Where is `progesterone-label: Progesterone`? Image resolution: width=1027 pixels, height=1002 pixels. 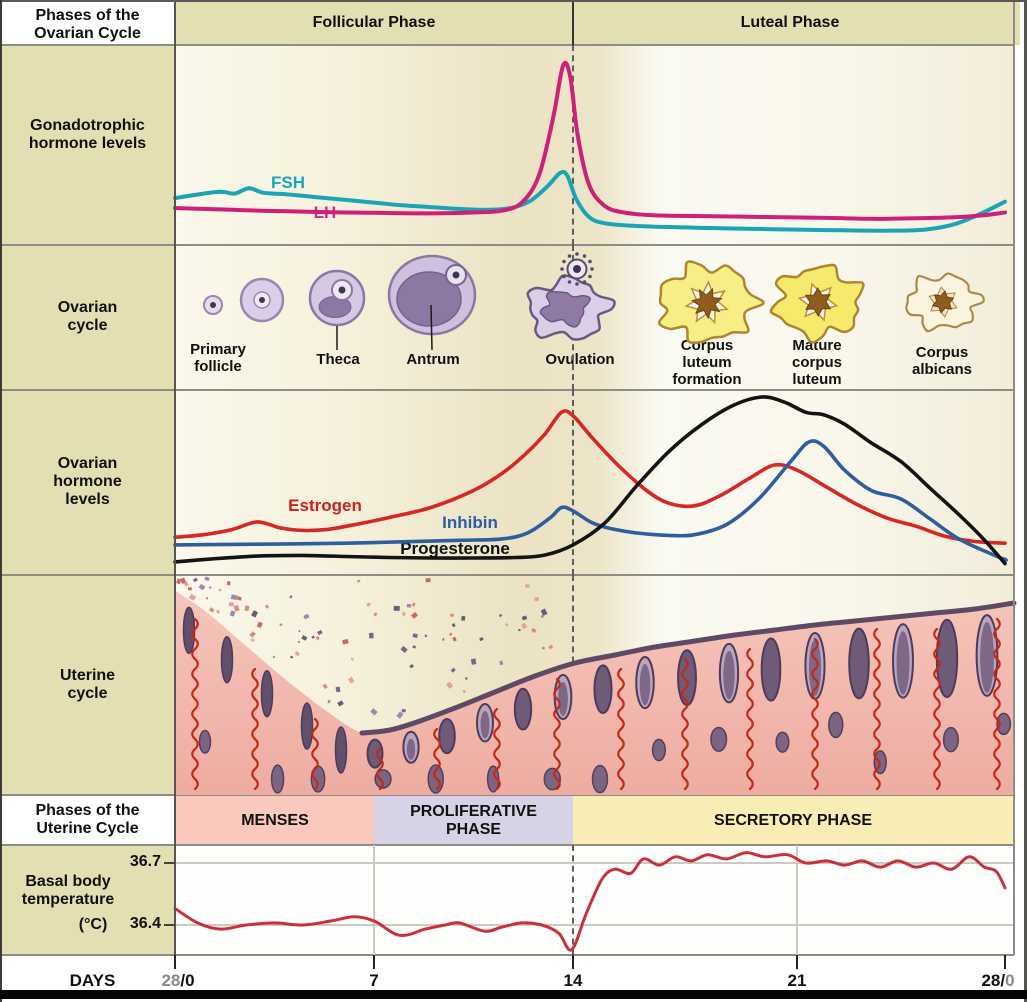 progesterone-label: Progesterone is located at coordinates (455, 548).